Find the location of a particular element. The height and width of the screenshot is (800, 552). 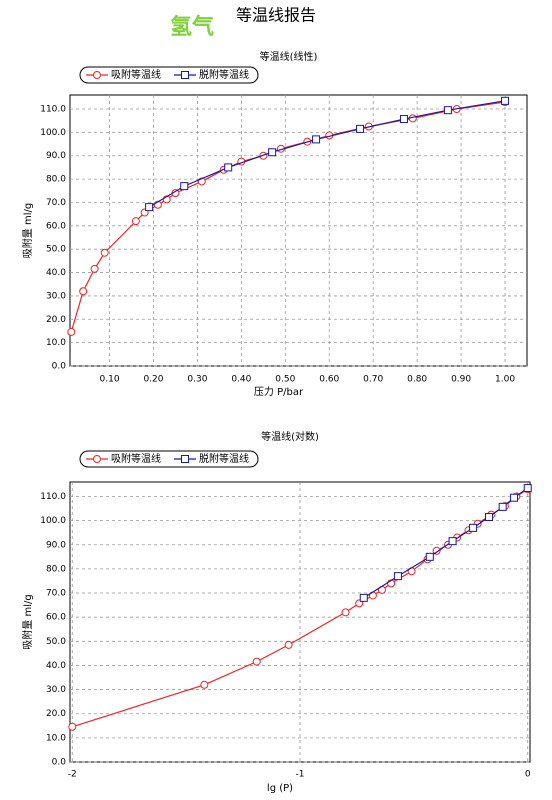

x-tick-label: 0.30 is located at coordinates (197, 380).